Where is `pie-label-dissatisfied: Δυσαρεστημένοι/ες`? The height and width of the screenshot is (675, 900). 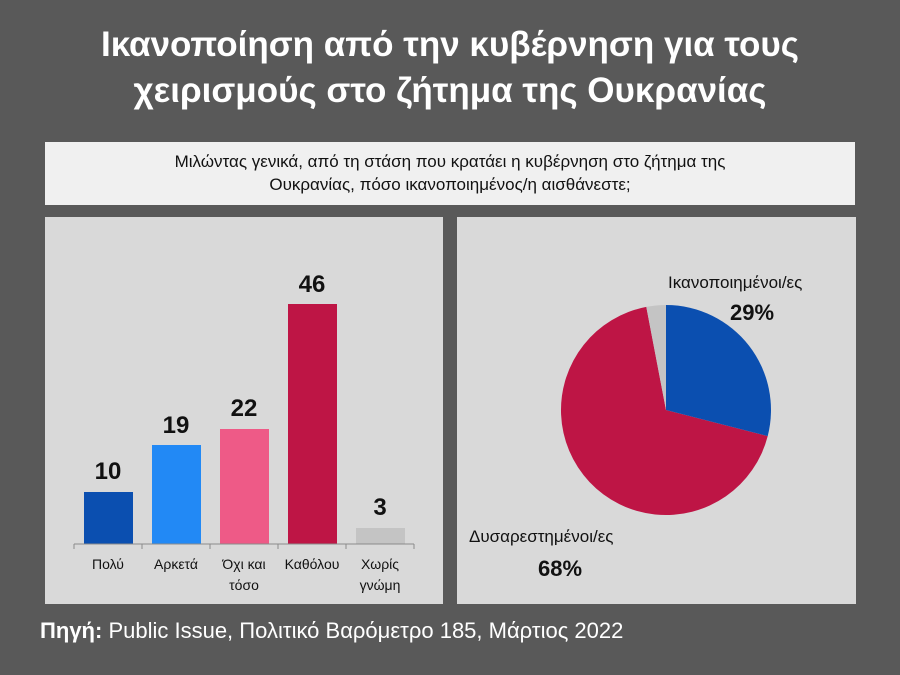 pie-label-dissatisfied: Δυσαρεστημένοι/ες is located at coordinates (541, 536).